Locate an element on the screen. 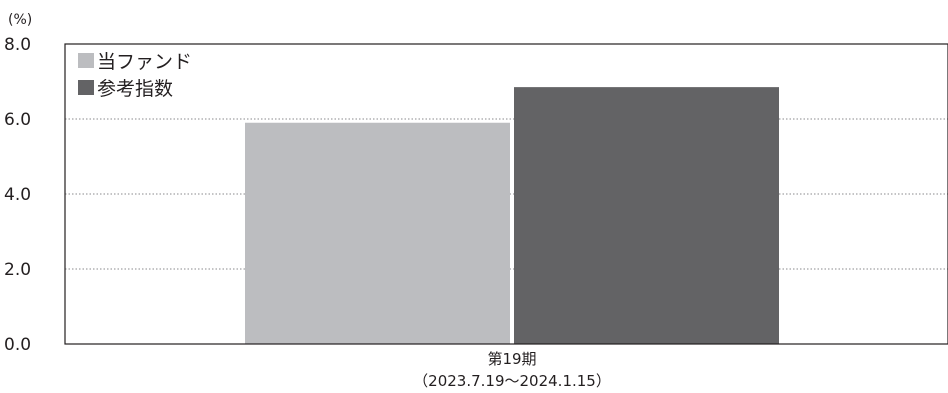 The height and width of the screenshot is (393, 948). y-tick-label: 4.0 is located at coordinates (17, 195).